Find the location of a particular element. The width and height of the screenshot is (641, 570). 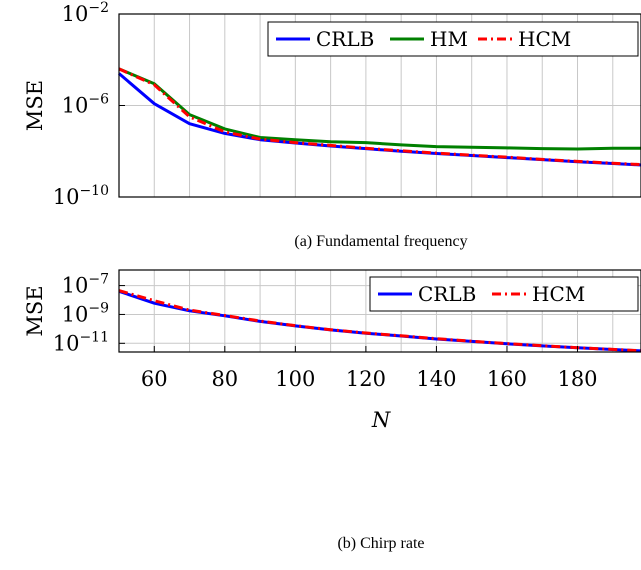

x-tick-label: 80 is located at coordinates (224, 379).